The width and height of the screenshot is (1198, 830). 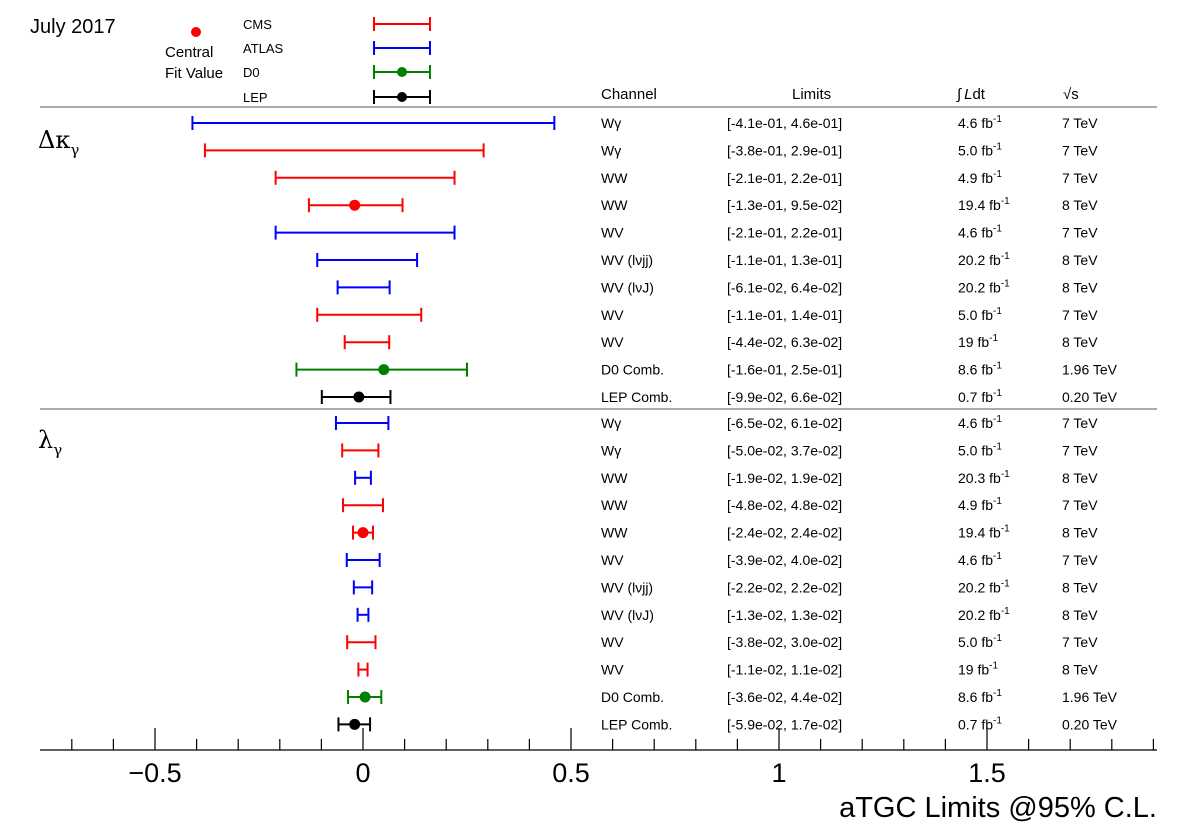 I want to click on section-label-lambda: λγ, so click(x=50, y=442).